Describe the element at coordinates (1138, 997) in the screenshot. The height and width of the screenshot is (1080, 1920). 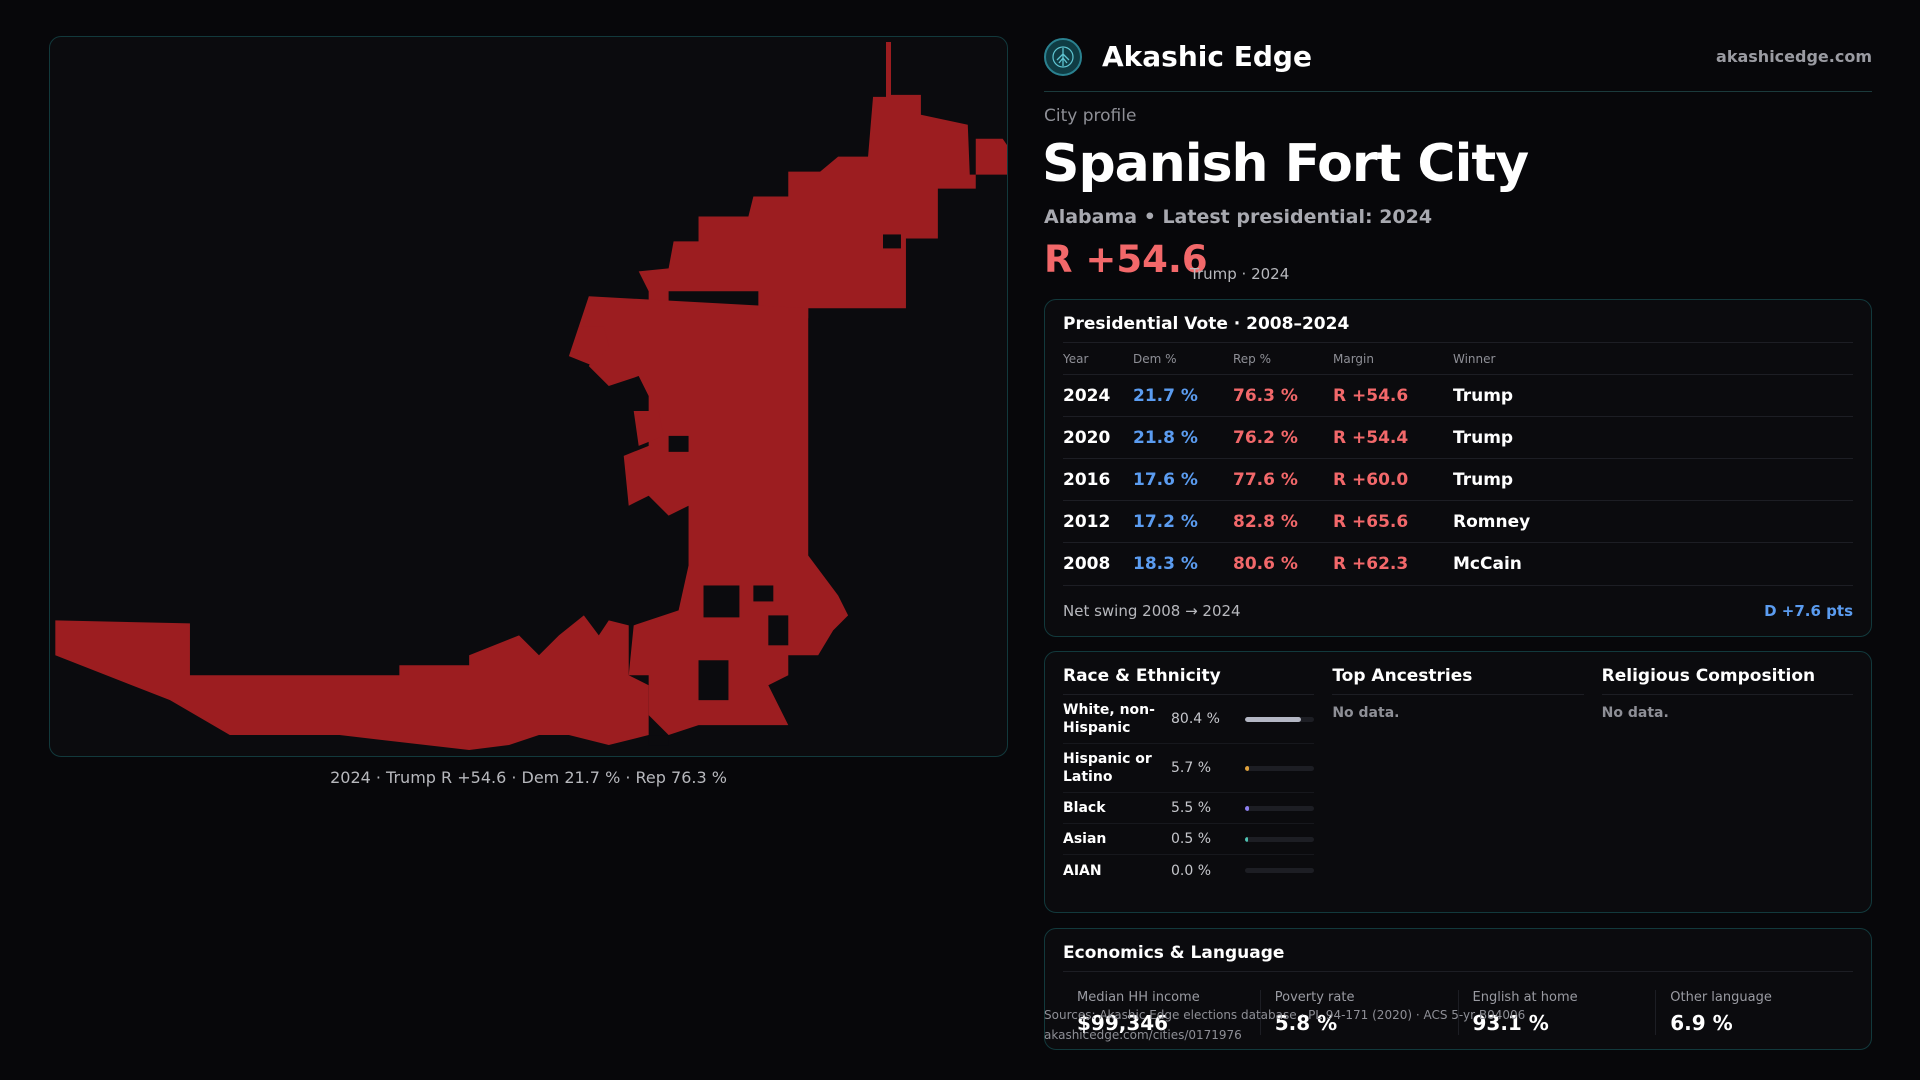
I see `econ-label: Median HH income` at that location.